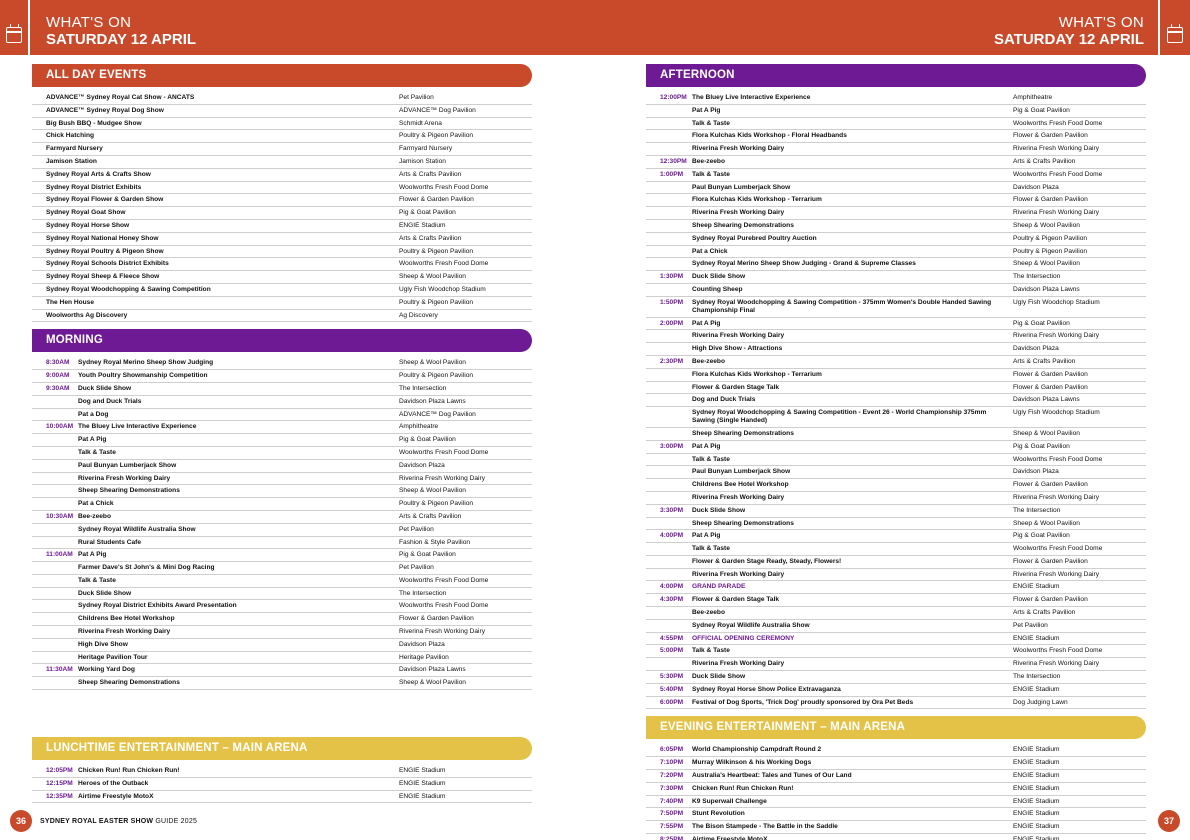 This screenshot has height=840, width=1190. Describe the element at coordinates (282, 226) in the screenshot. I see `schedule-row: Sydney Royal Horse Show ENGIE Stadium` at that location.